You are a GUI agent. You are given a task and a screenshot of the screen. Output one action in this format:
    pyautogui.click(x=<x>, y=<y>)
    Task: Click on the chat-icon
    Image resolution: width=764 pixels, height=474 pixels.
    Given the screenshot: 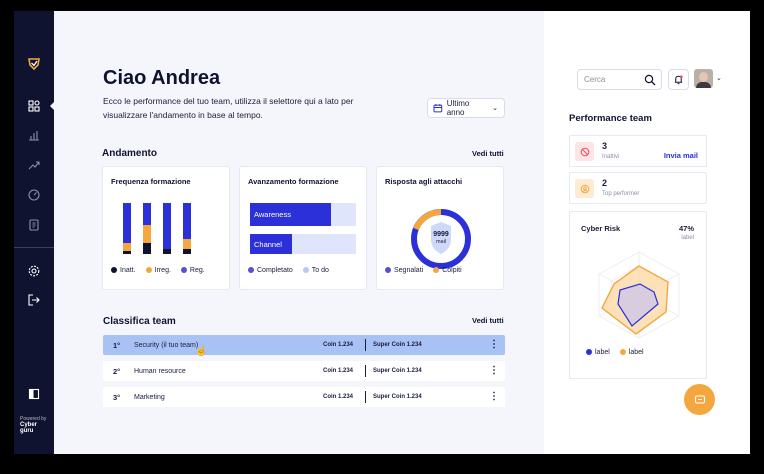 What is the action you would take?
    pyautogui.click(x=699, y=399)
    